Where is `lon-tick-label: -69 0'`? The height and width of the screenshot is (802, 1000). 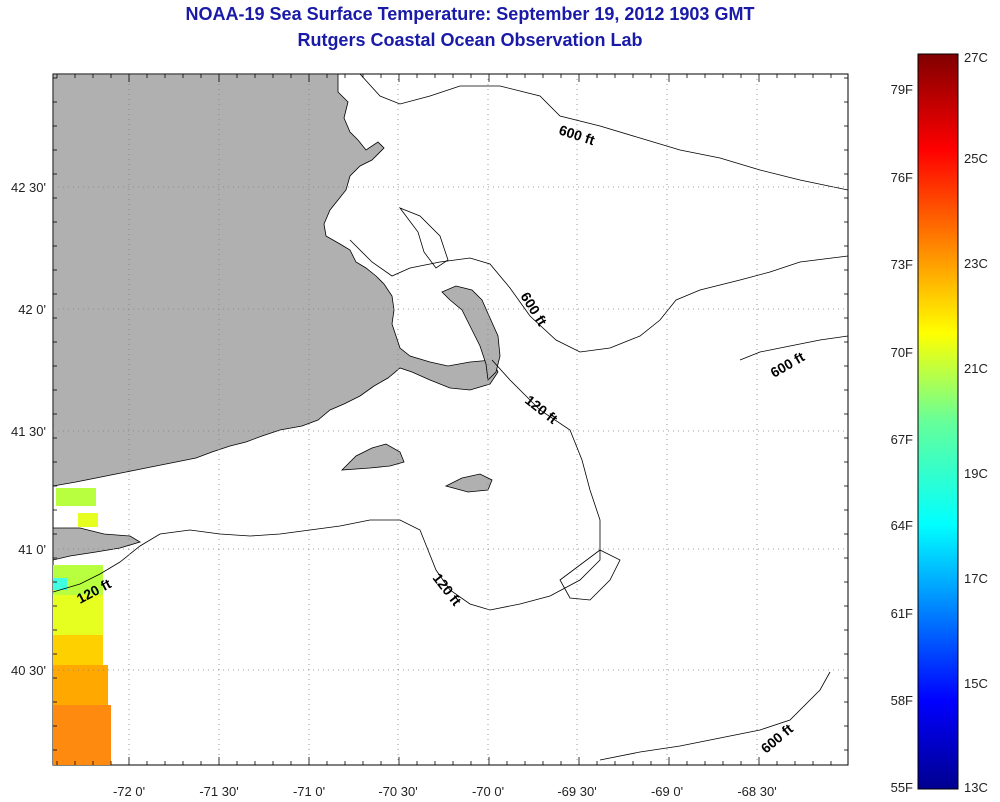
lon-tick-label: -69 0' is located at coordinates (667, 791).